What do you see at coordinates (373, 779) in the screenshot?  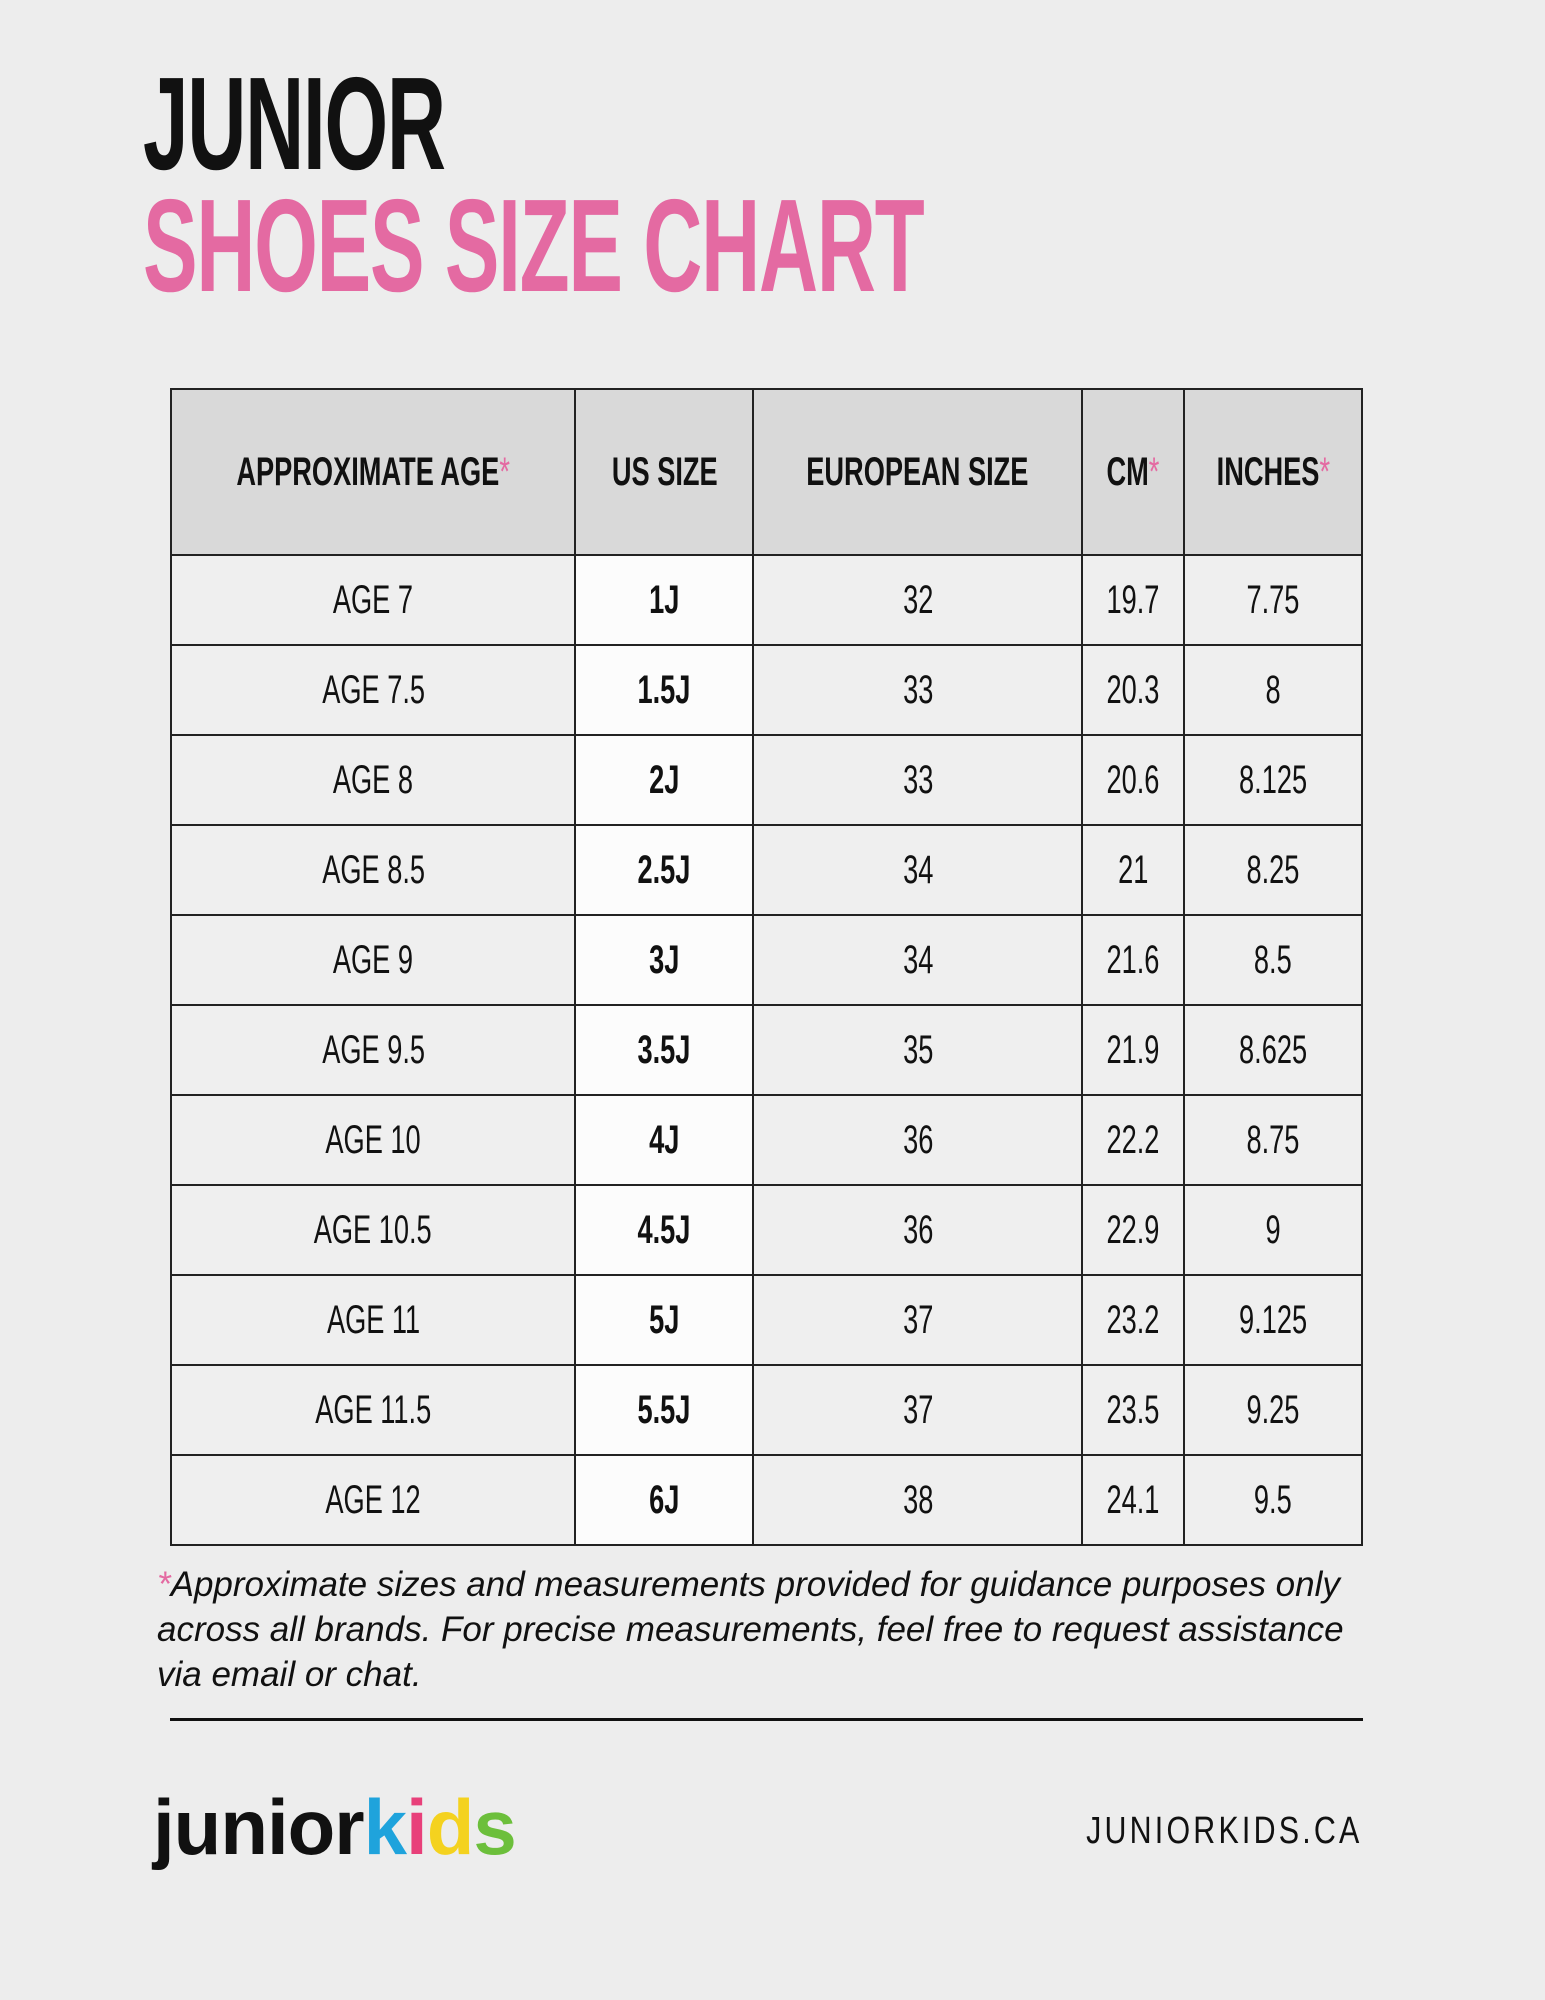 I see `cell-text: AGE 8` at bounding box center [373, 779].